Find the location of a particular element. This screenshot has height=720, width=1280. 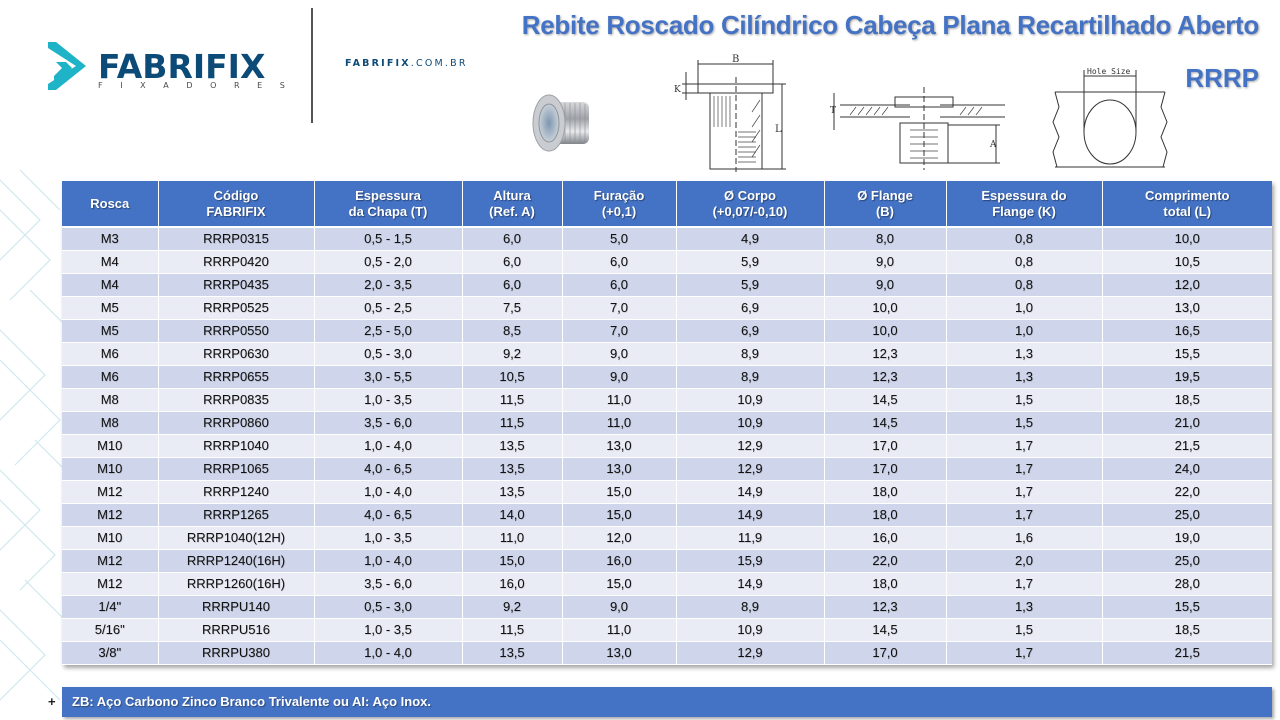

table-cell: 9,2 is located at coordinates (512, 607).